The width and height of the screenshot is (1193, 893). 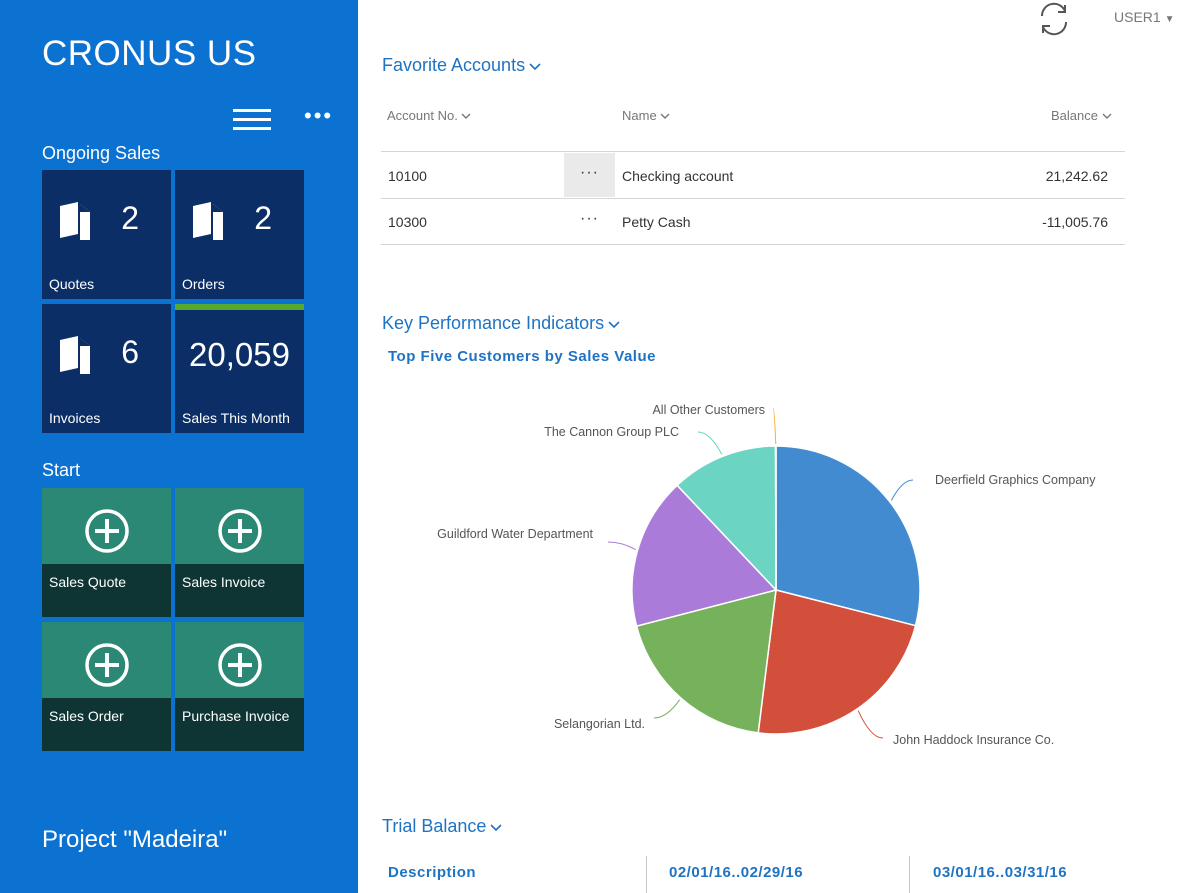 What do you see at coordinates (203, 284) in the screenshot?
I see `orders-caption: Orders` at bounding box center [203, 284].